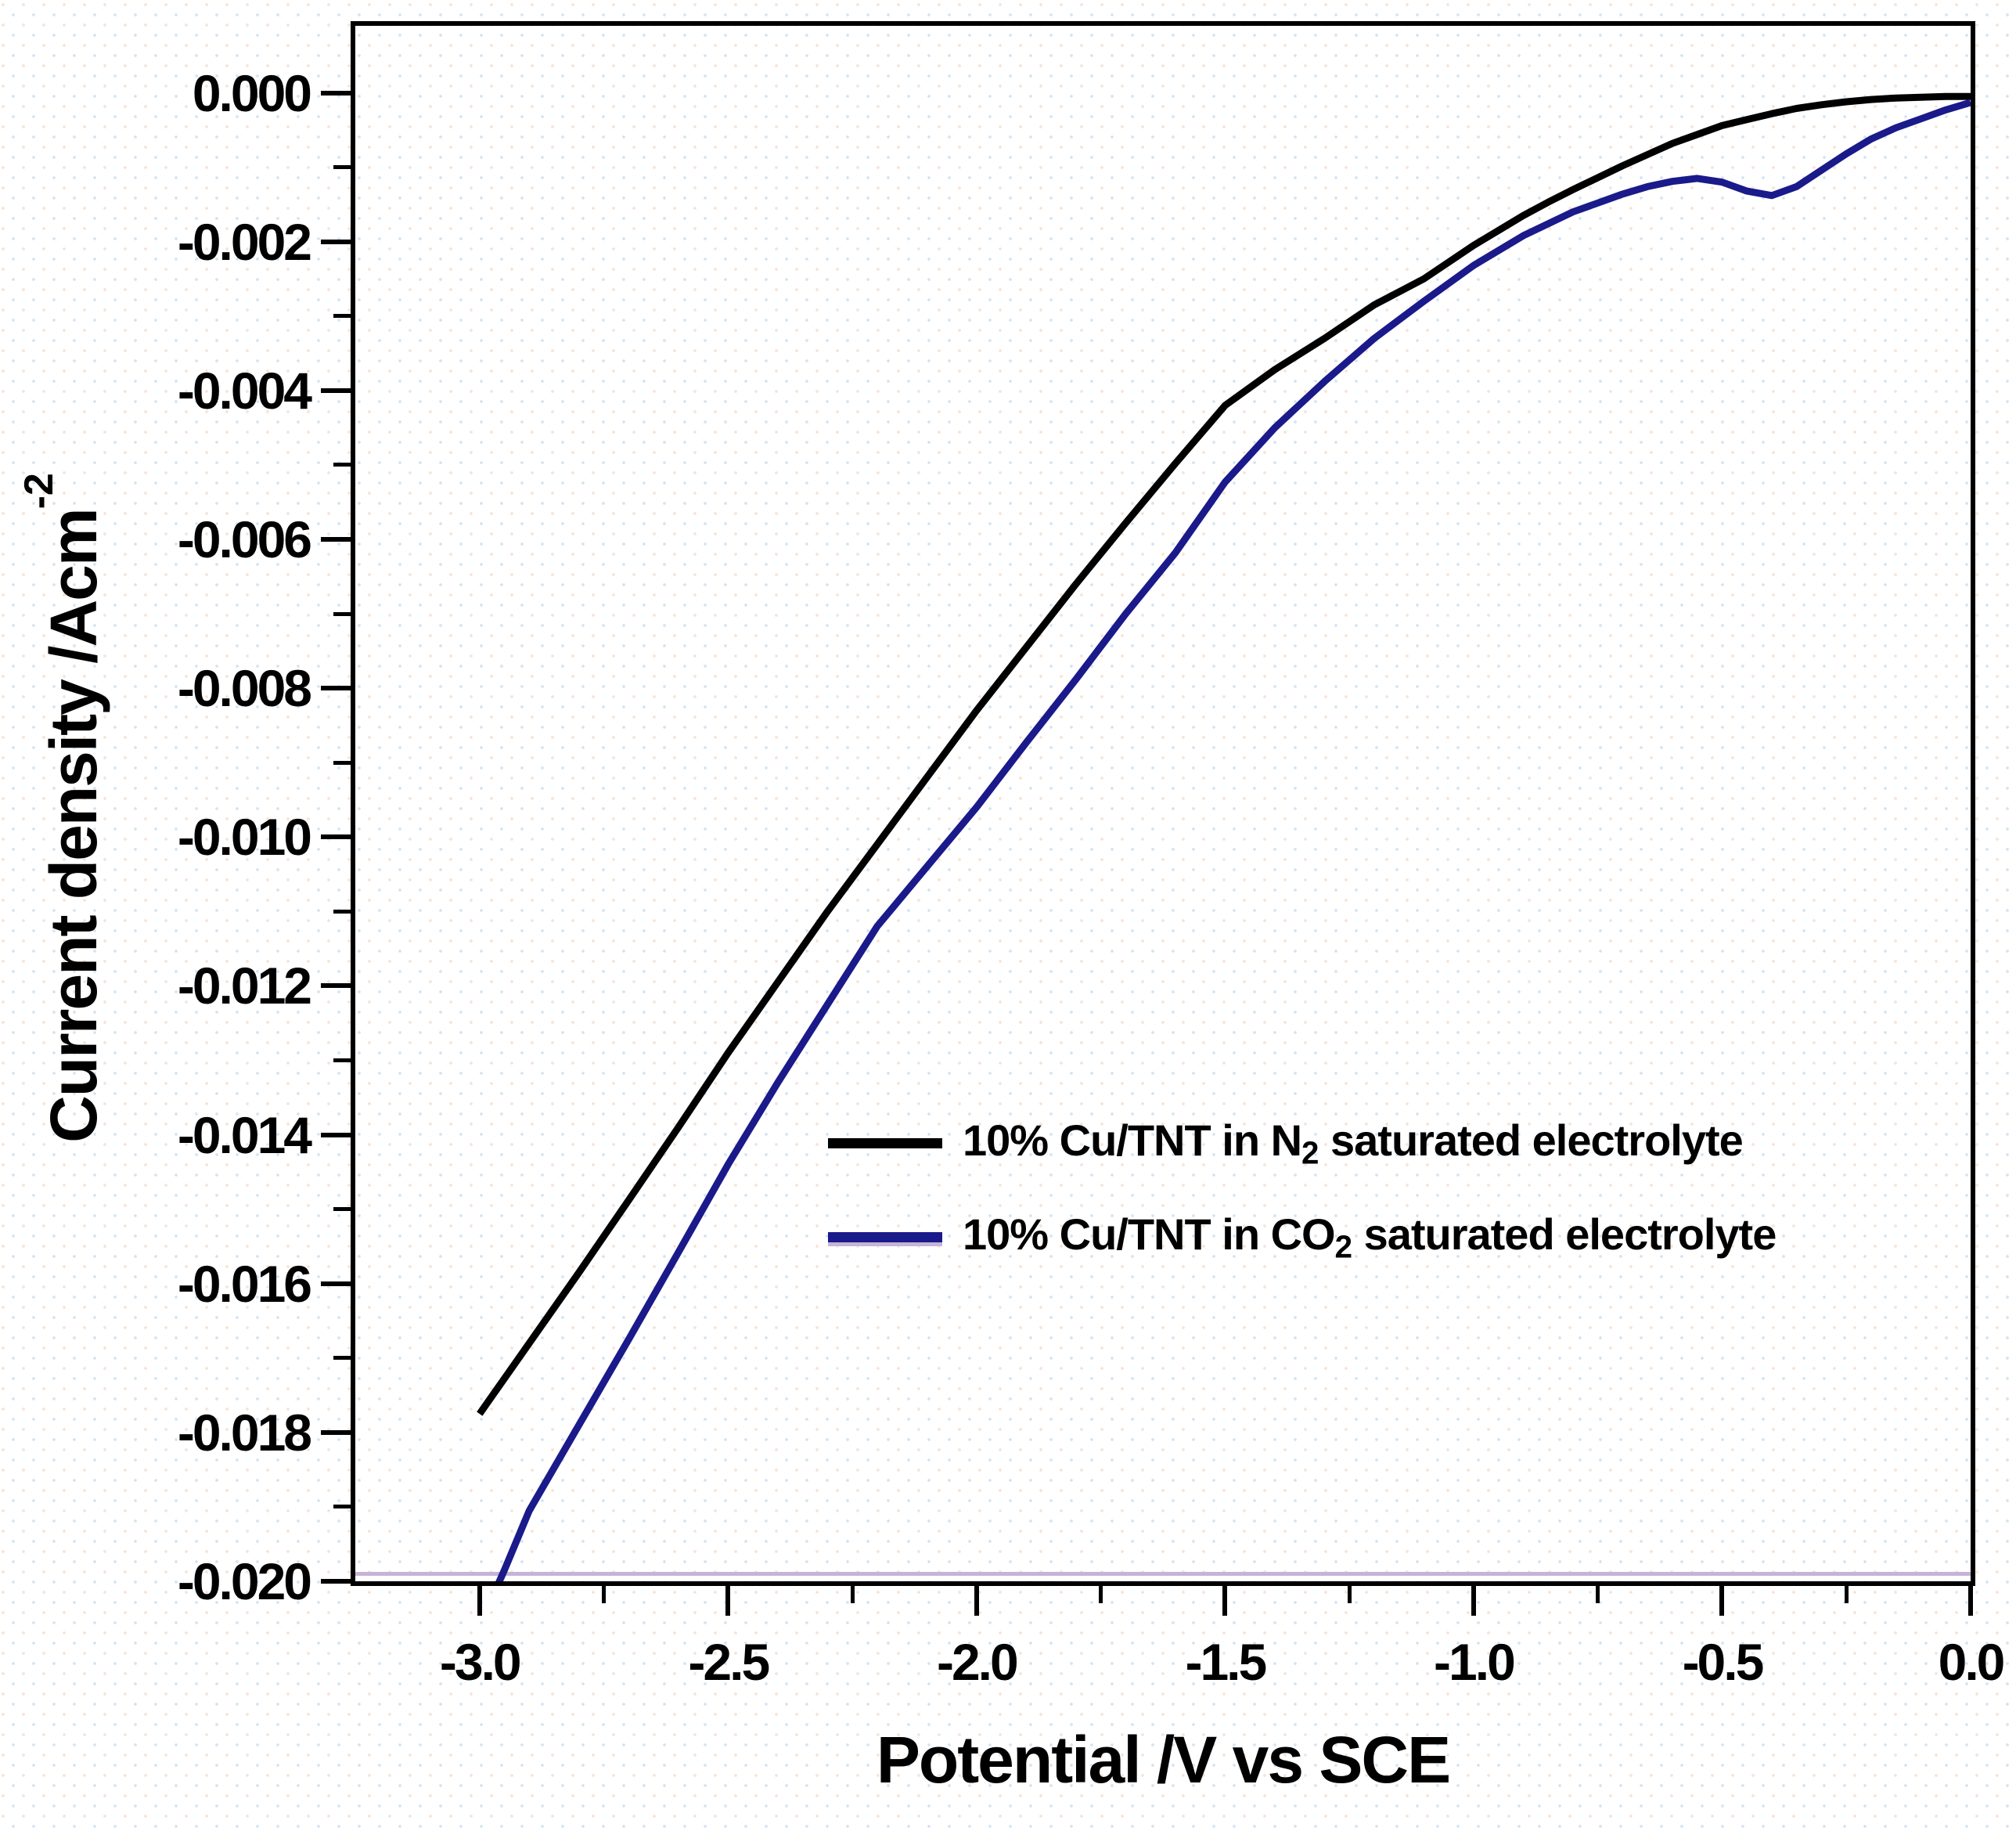 Image resolution: width=2016 pixels, height=1831 pixels. I want to click on y-tick-label: -0.018, so click(244, 1432).